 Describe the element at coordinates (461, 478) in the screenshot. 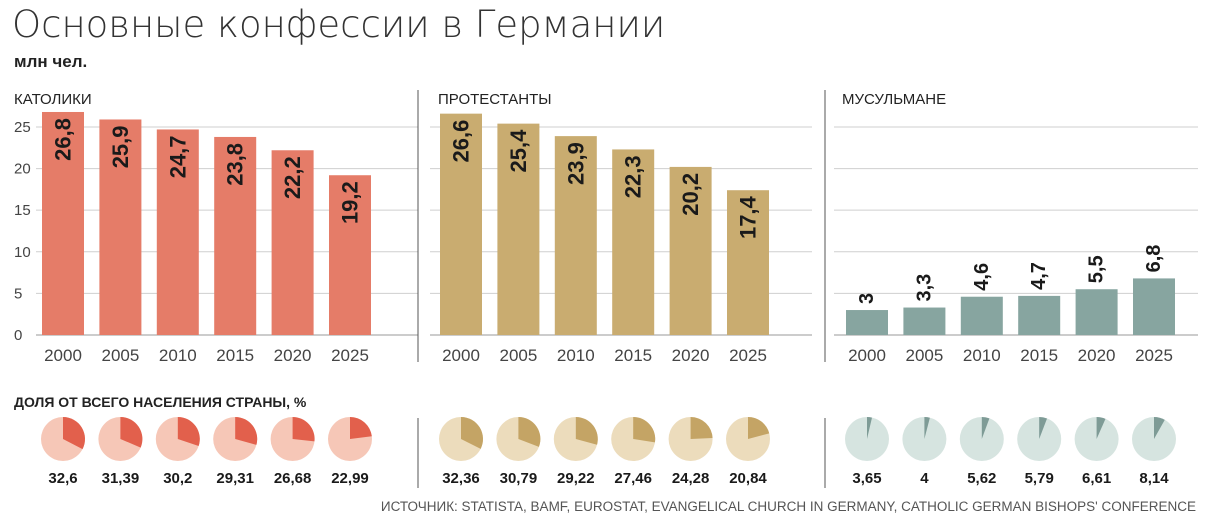

I see `share-value-label: 32,36` at that location.